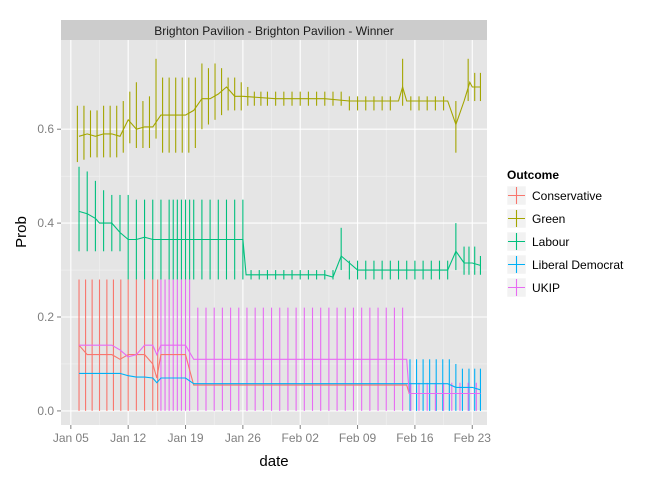 The width and height of the screenshot is (672, 480). I want to click on x-tick-label: Jan 05, so click(71, 438).